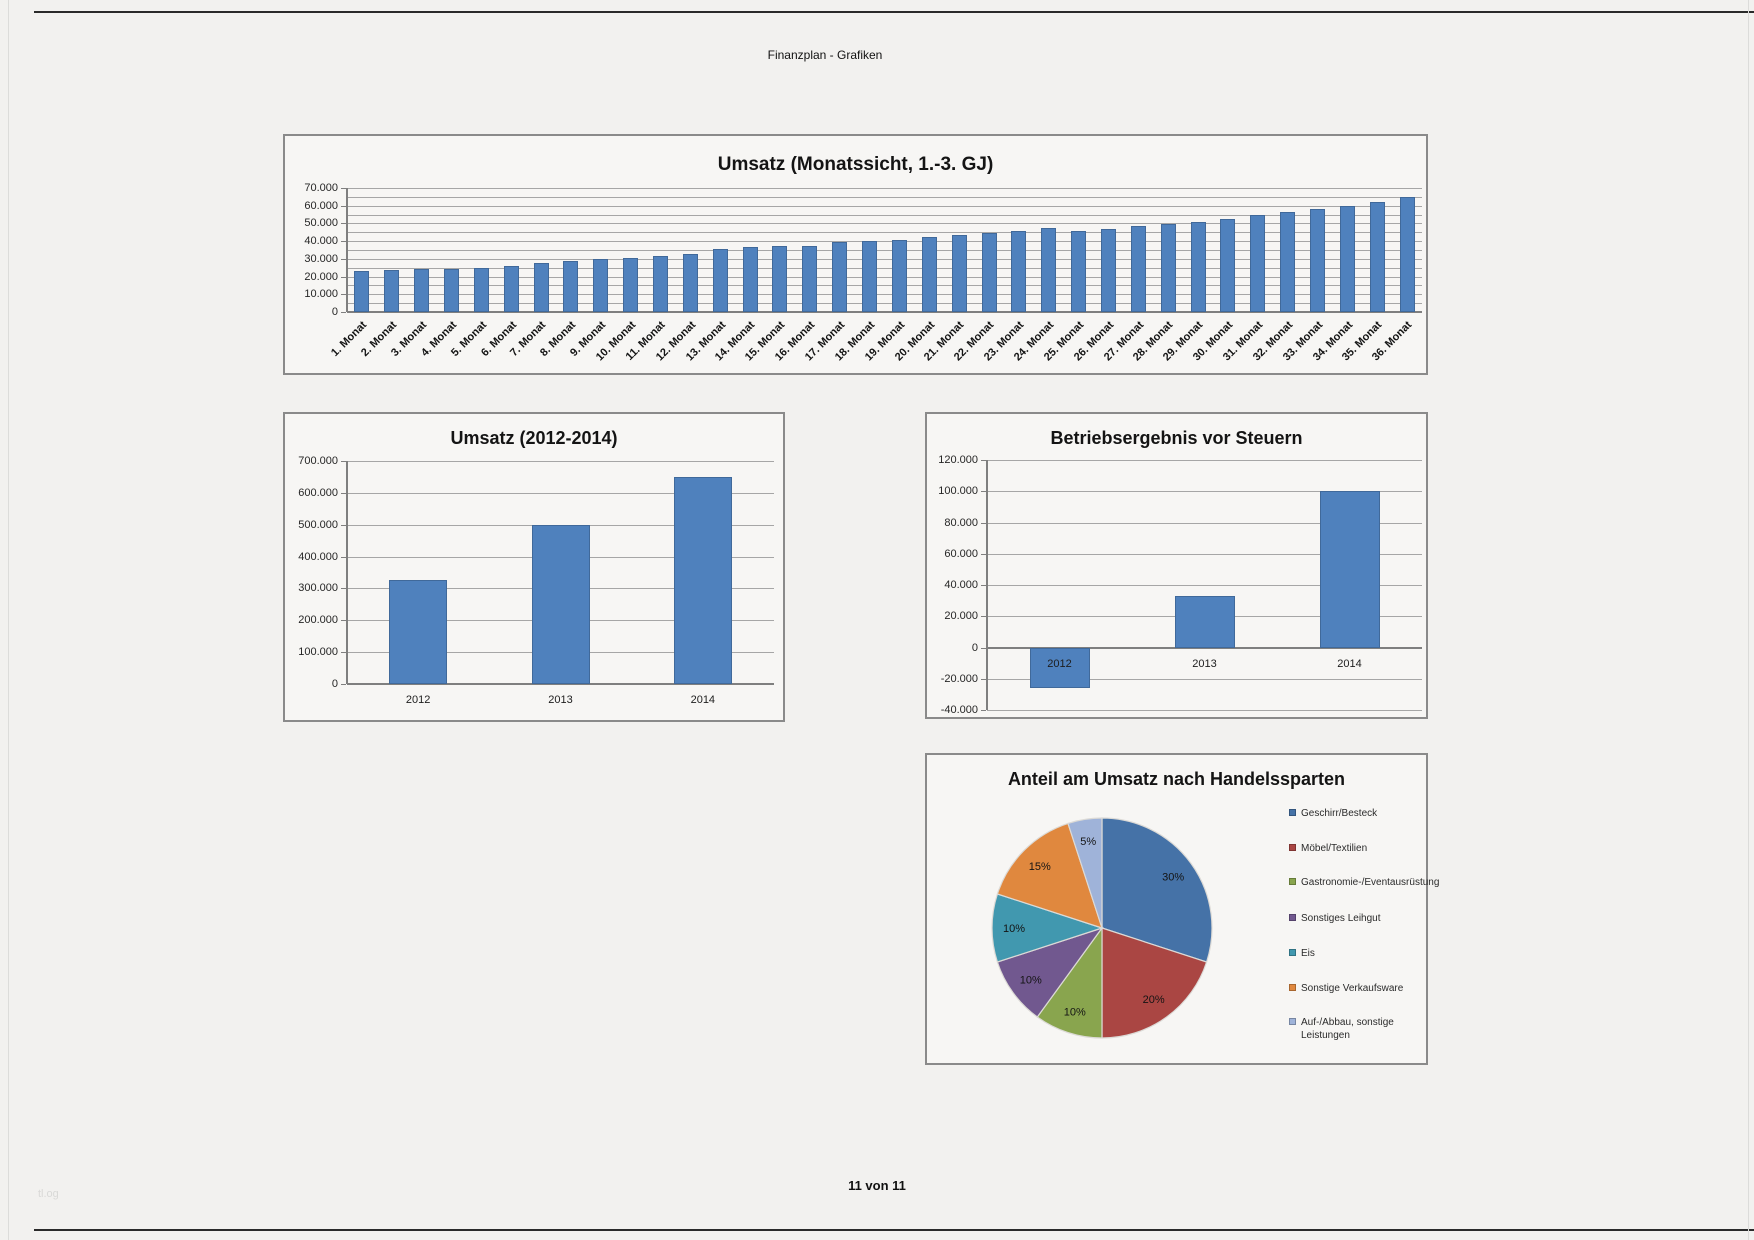 This screenshot has width=1754, height=1240. Describe the element at coordinates (958, 460) in the screenshot. I see `y-axis-label: 120.000` at that location.